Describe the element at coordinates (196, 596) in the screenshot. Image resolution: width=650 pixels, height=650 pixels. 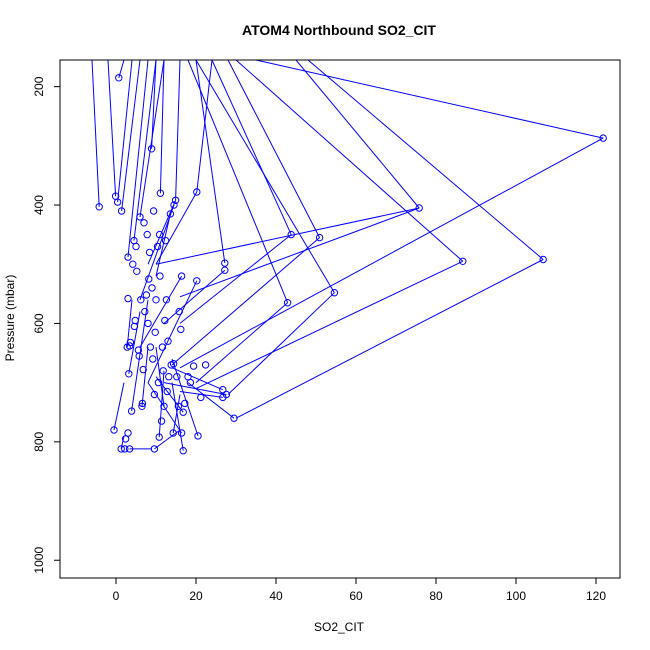
I see `x-tick-label: 20` at that location.